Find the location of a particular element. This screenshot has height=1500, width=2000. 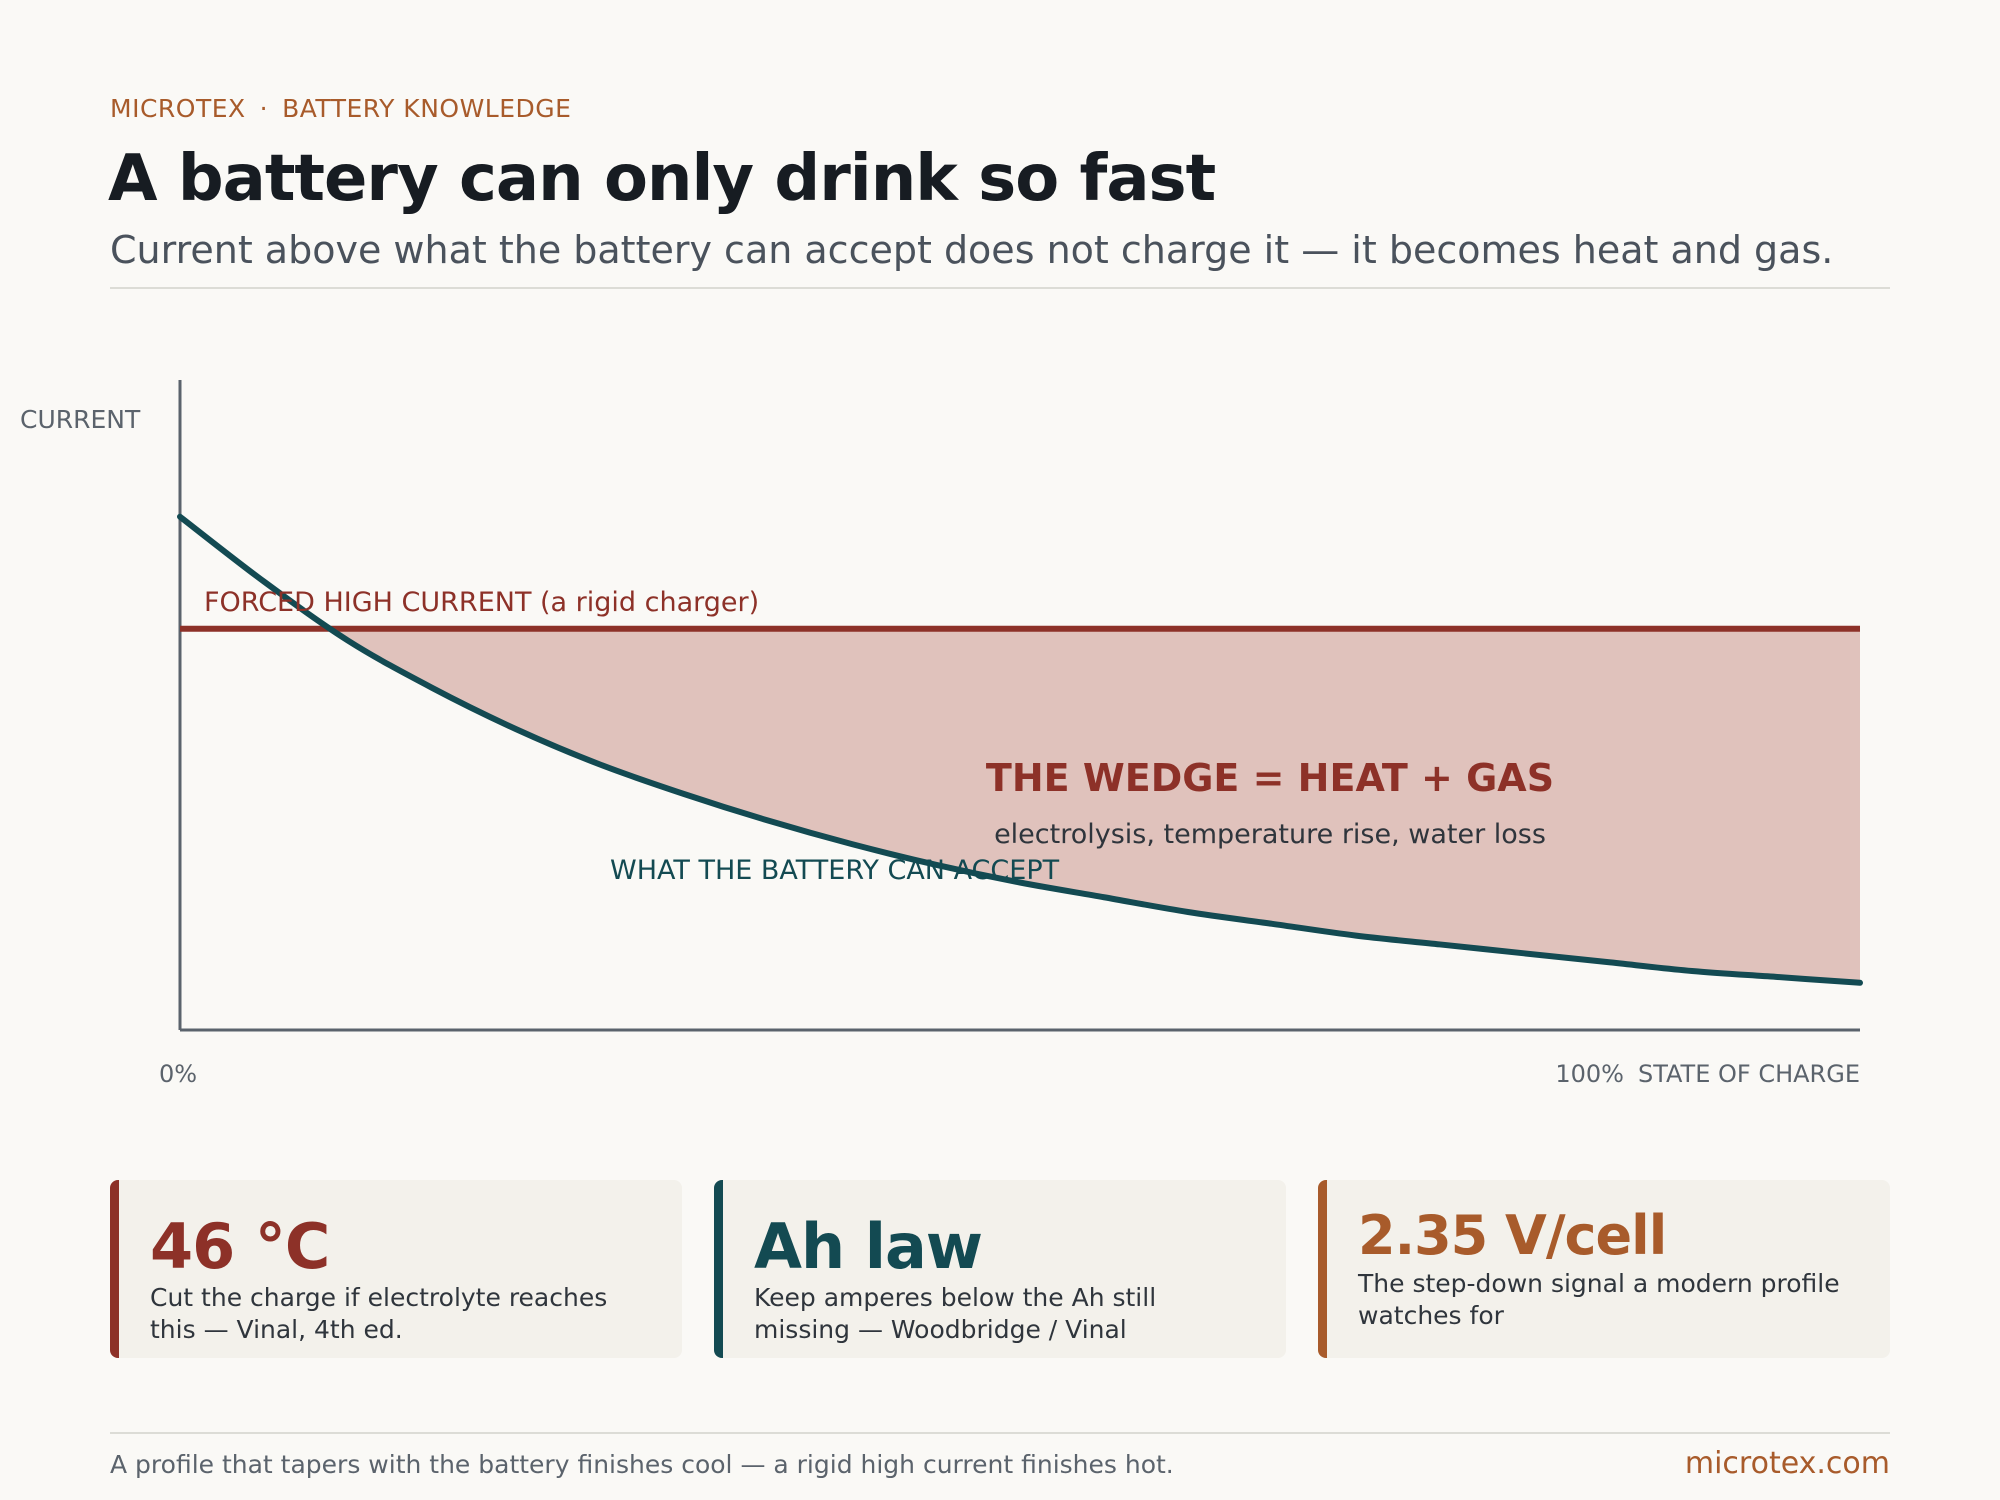

acceptance-curve-label: WHAT THE BATTERY CAN ACCEPT is located at coordinates (835, 870).